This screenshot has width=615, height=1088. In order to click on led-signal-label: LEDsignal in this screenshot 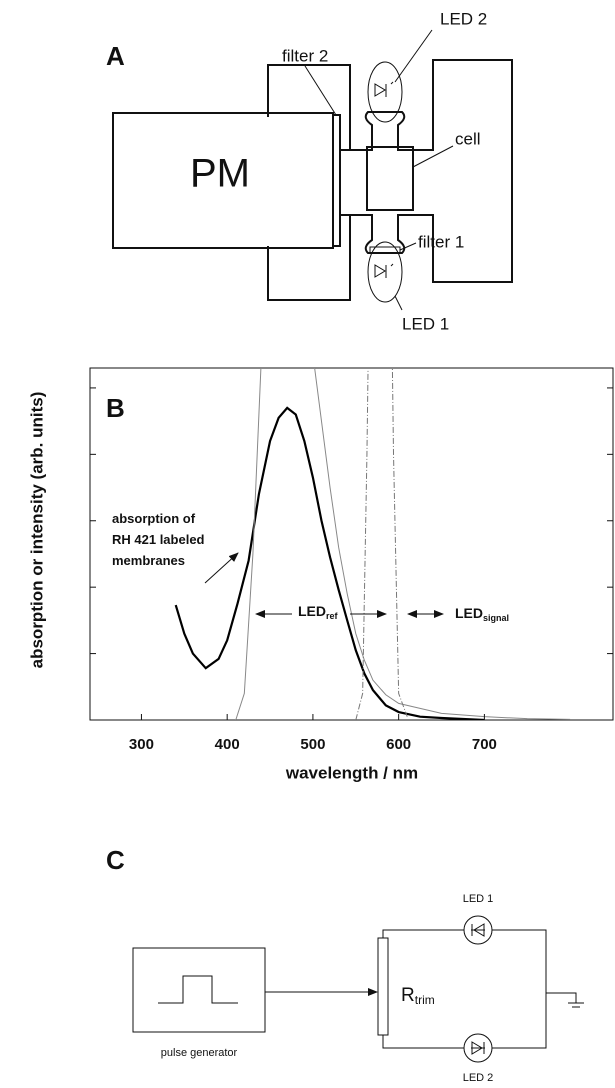, I will do `click(482, 614)`.